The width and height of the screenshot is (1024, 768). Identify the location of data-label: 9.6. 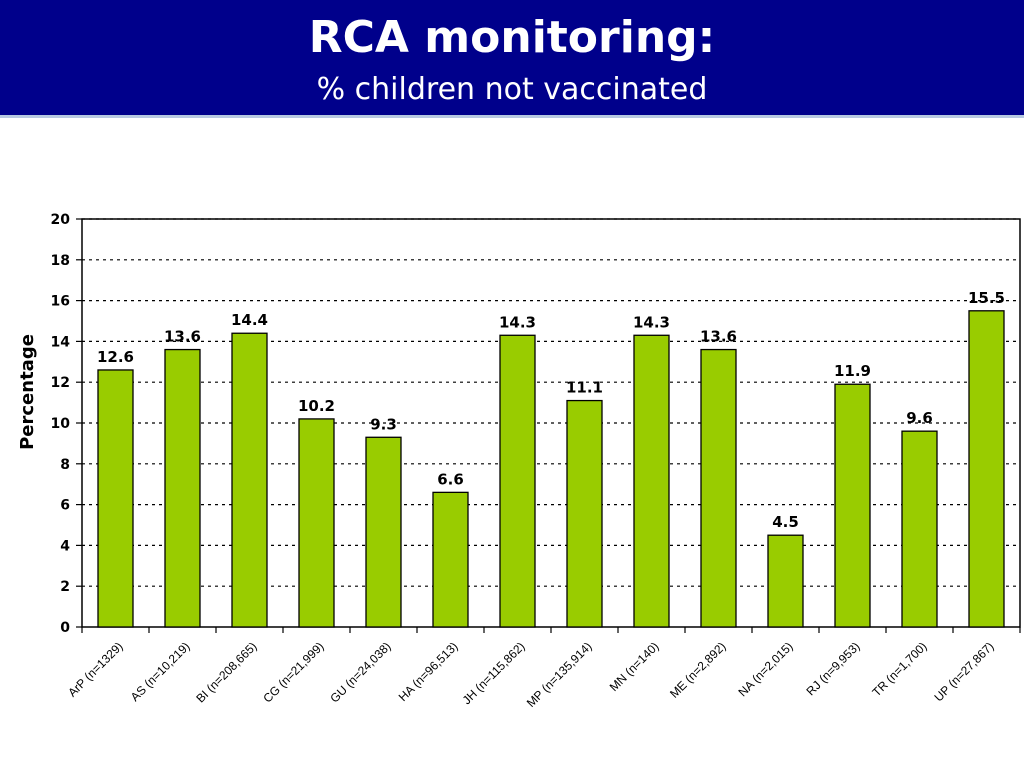
(919, 418).